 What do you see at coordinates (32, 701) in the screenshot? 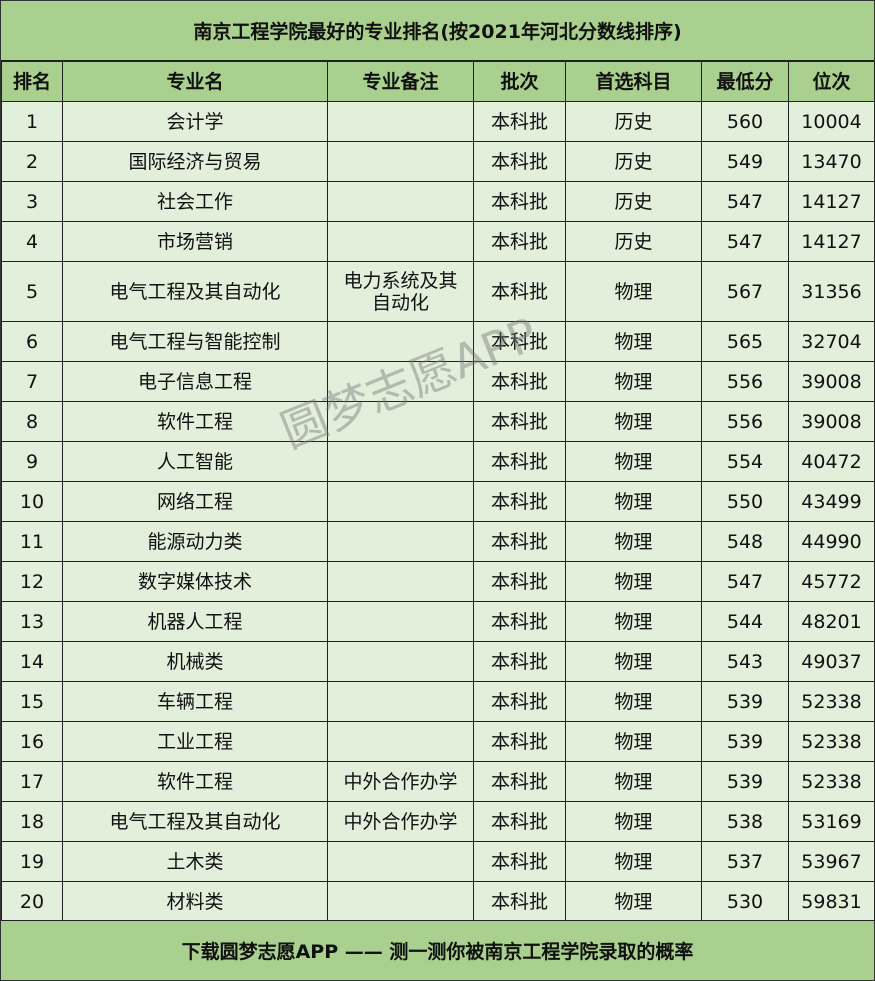
I see `rank-cell: 15` at bounding box center [32, 701].